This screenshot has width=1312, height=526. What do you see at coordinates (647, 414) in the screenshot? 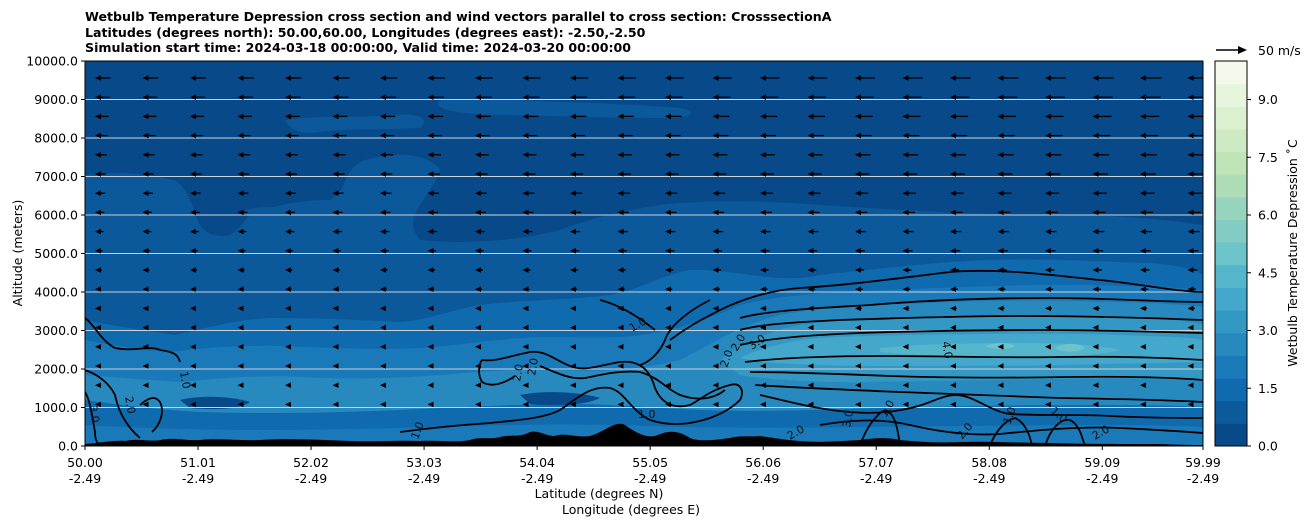
I see `contour-label: 1.0` at bounding box center [647, 414].